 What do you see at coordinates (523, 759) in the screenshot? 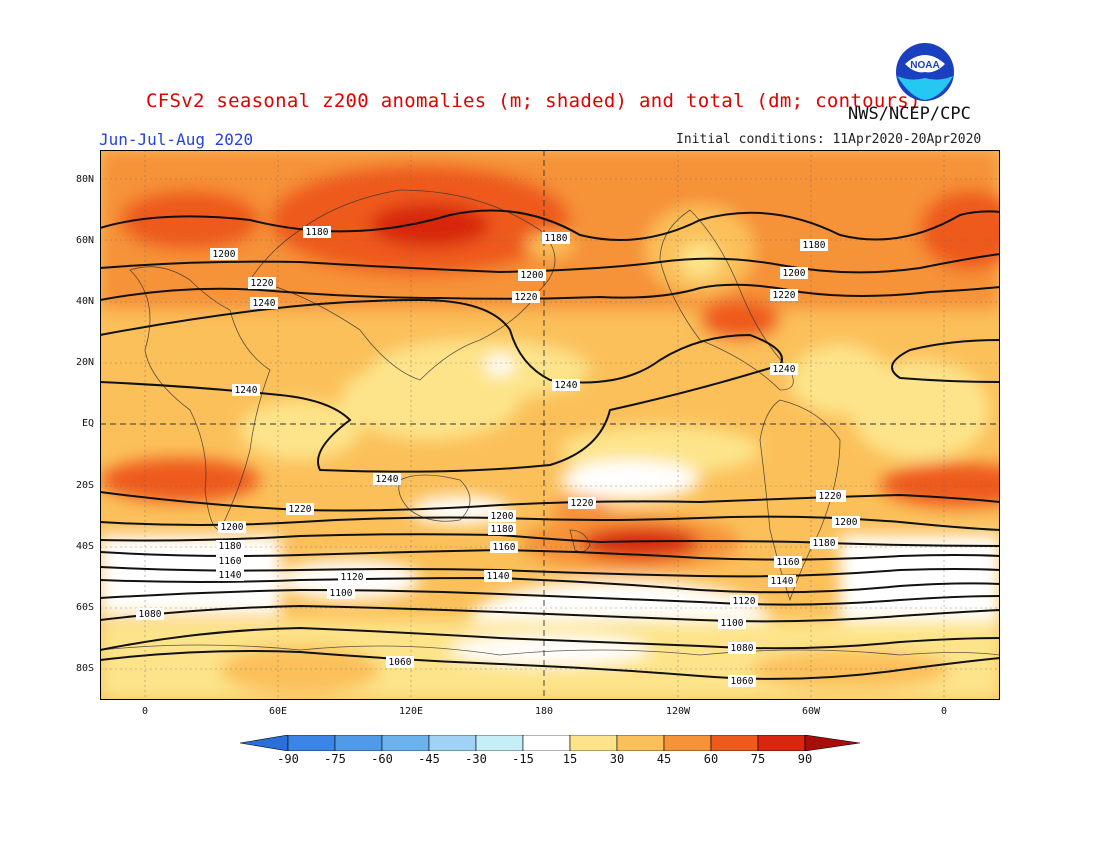
I see `colorbar-label: -15` at bounding box center [523, 759].